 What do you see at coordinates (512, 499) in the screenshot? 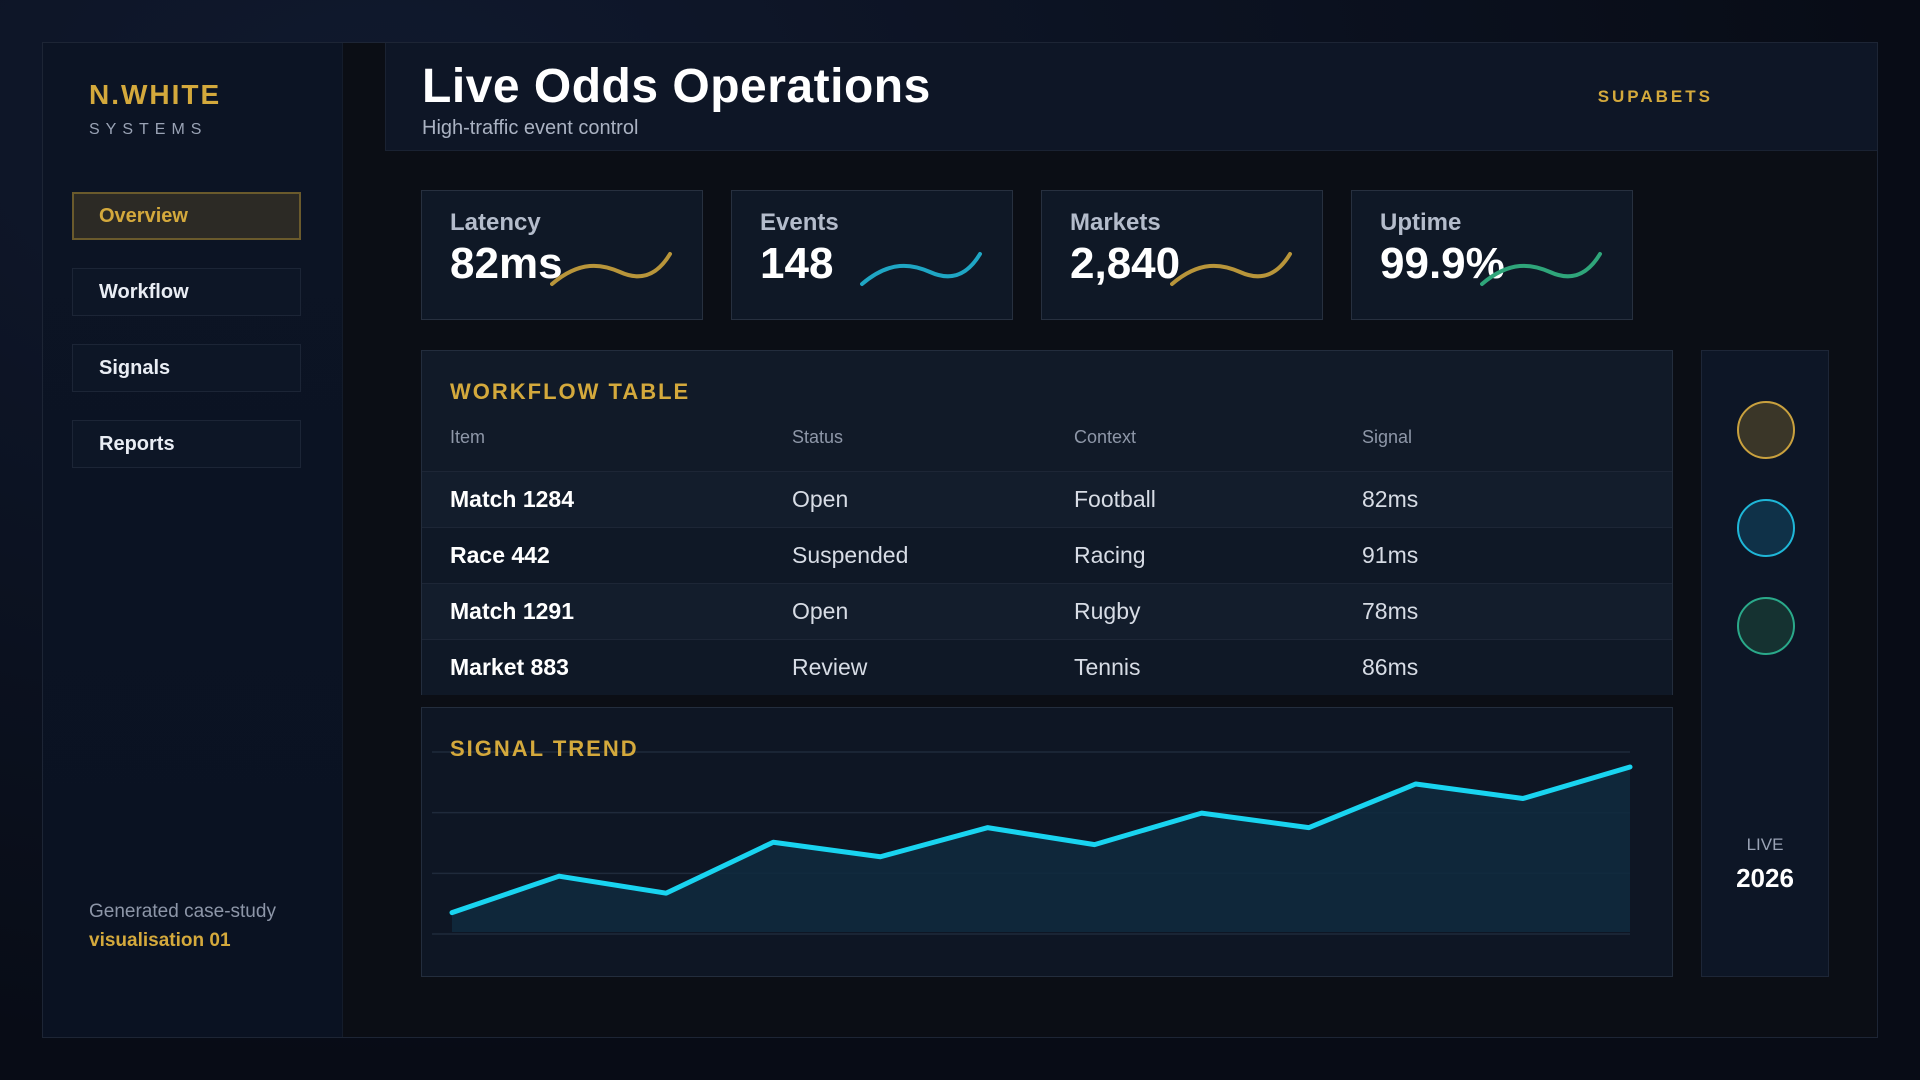
I see `cell-item: Match 1284` at bounding box center [512, 499].